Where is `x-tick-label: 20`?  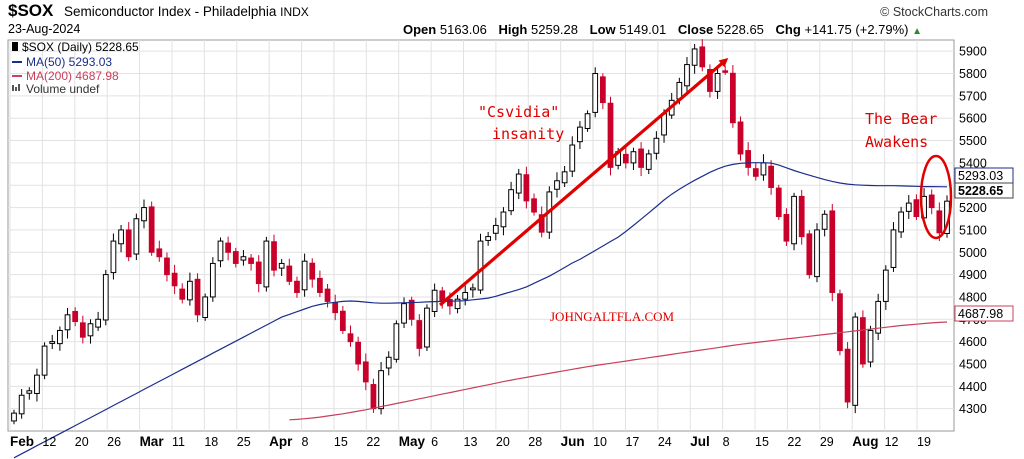 x-tick-label: 20 is located at coordinates (503, 442).